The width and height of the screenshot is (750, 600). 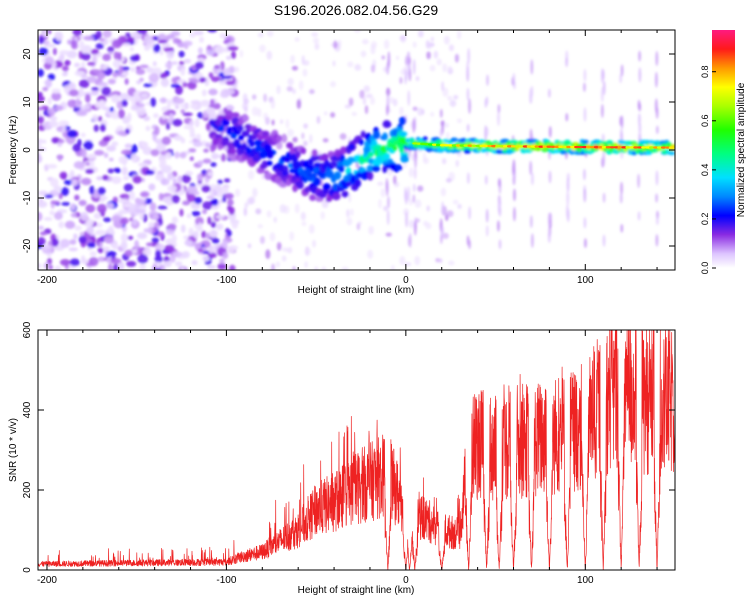 What do you see at coordinates (705, 121) in the screenshot?
I see `colorbar-tick-label: 0.6` at bounding box center [705, 121].